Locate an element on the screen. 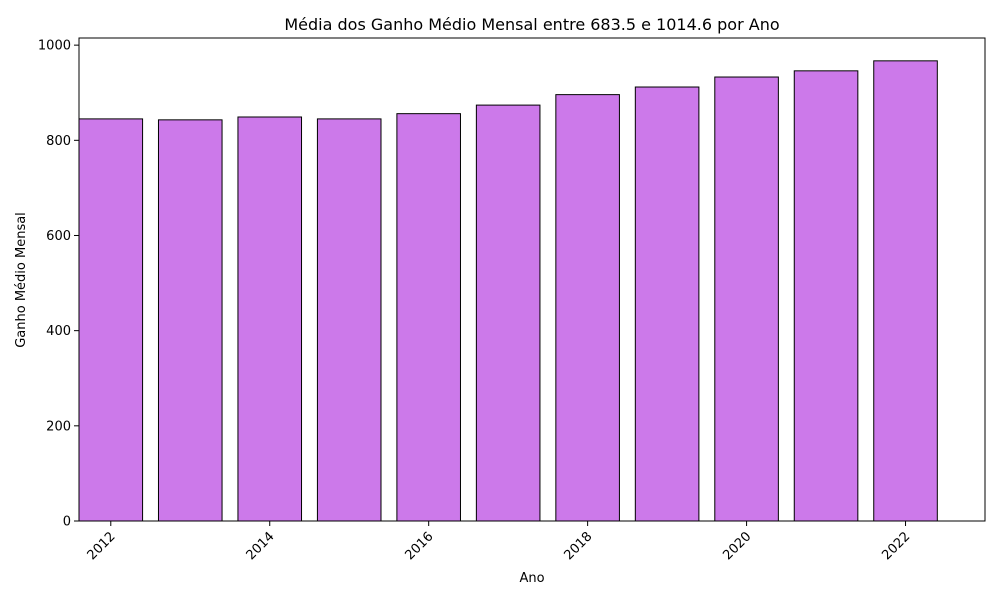 This screenshot has height=604, width=1000. x-tick-label: 2014 is located at coordinates (261, 546).